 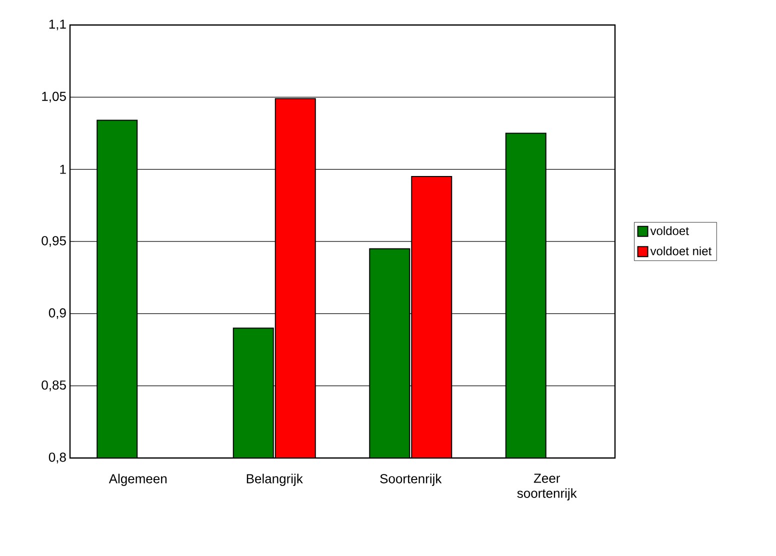 What do you see at coordinates (57, 314) in the screenshot?
I see `y-tick-label: 0,9` at bounding box center [57, 314].